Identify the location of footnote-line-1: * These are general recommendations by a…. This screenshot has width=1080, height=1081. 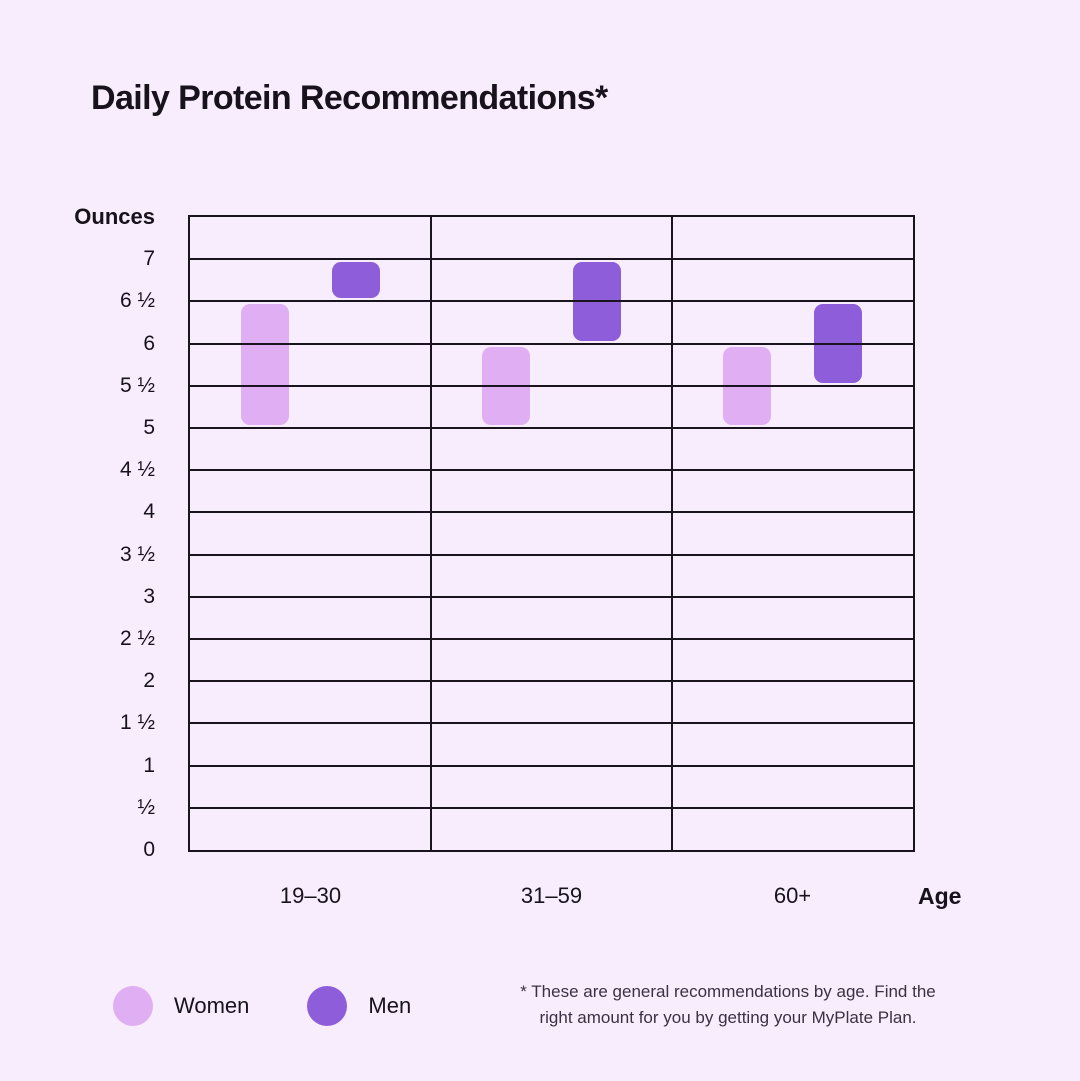
(728, 991).